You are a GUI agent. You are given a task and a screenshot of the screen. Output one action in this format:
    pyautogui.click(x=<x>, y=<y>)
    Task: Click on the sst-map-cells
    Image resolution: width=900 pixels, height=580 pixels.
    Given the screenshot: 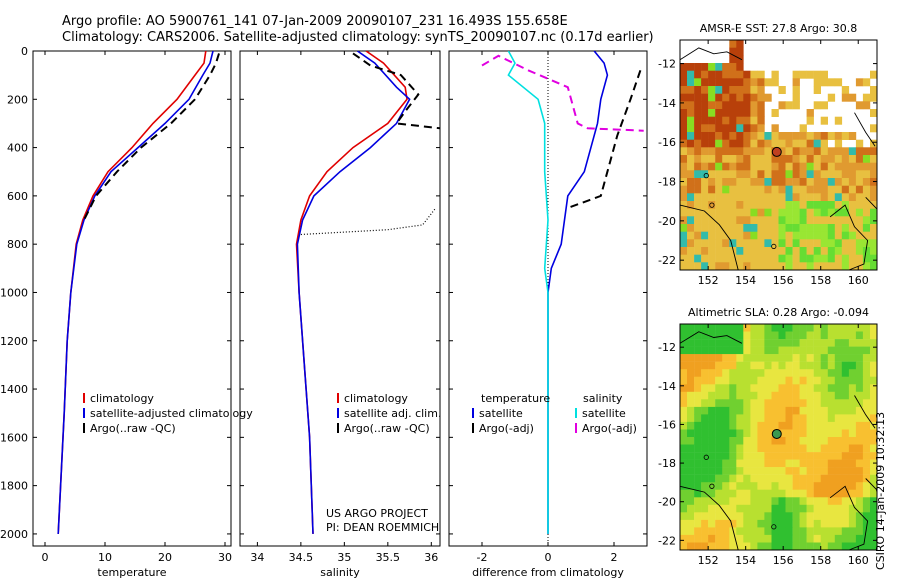 What is the action you would take?
    pyautogui.click(x=779, y=155)
    